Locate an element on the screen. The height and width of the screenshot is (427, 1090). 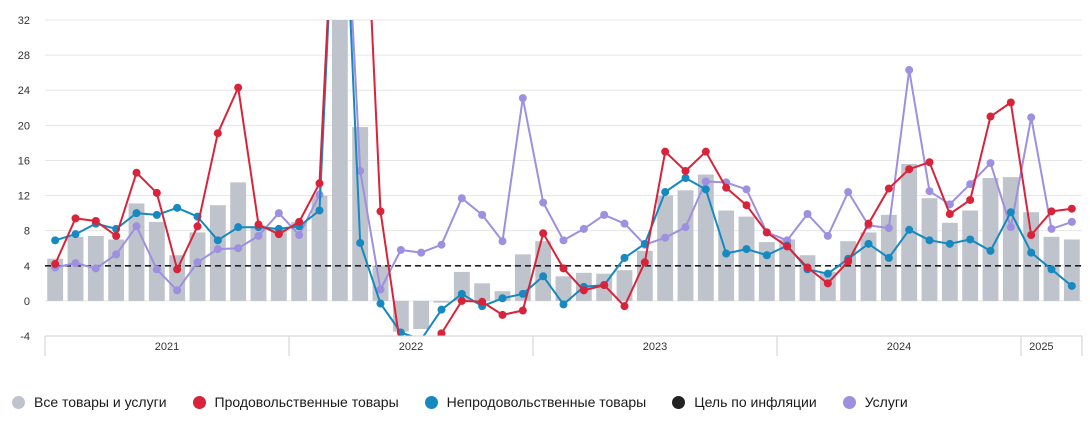
legend-item-nonfood: Непродовольственные товары is located at coordinates (535, 402).